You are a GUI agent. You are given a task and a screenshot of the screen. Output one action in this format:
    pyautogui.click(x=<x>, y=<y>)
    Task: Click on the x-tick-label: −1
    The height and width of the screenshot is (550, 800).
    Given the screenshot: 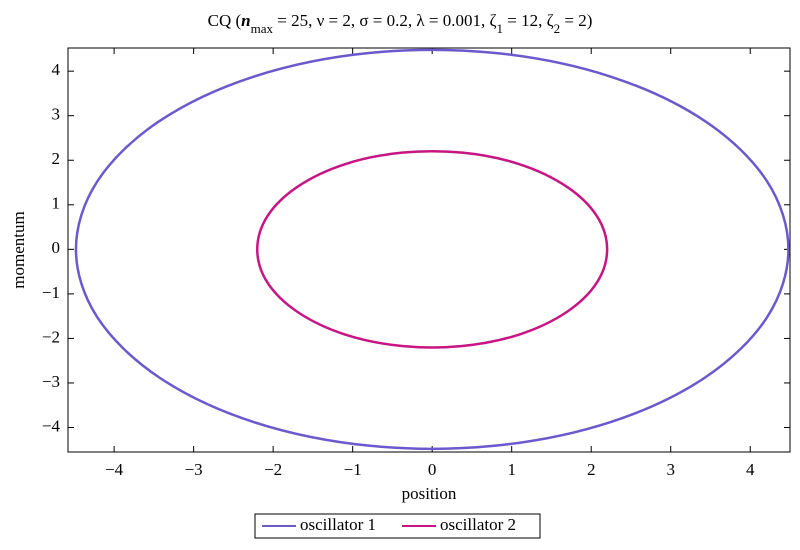 What is the action you would take?
    pyautogui.click(x=353, y=469)
    